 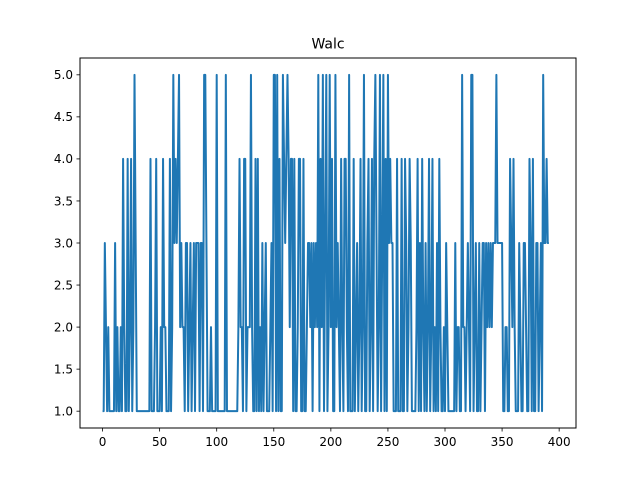 What do you see at coordinates (273, 442) in the screenshot?
I see `x-tick-label: 150` at bounding box center [273, 442].